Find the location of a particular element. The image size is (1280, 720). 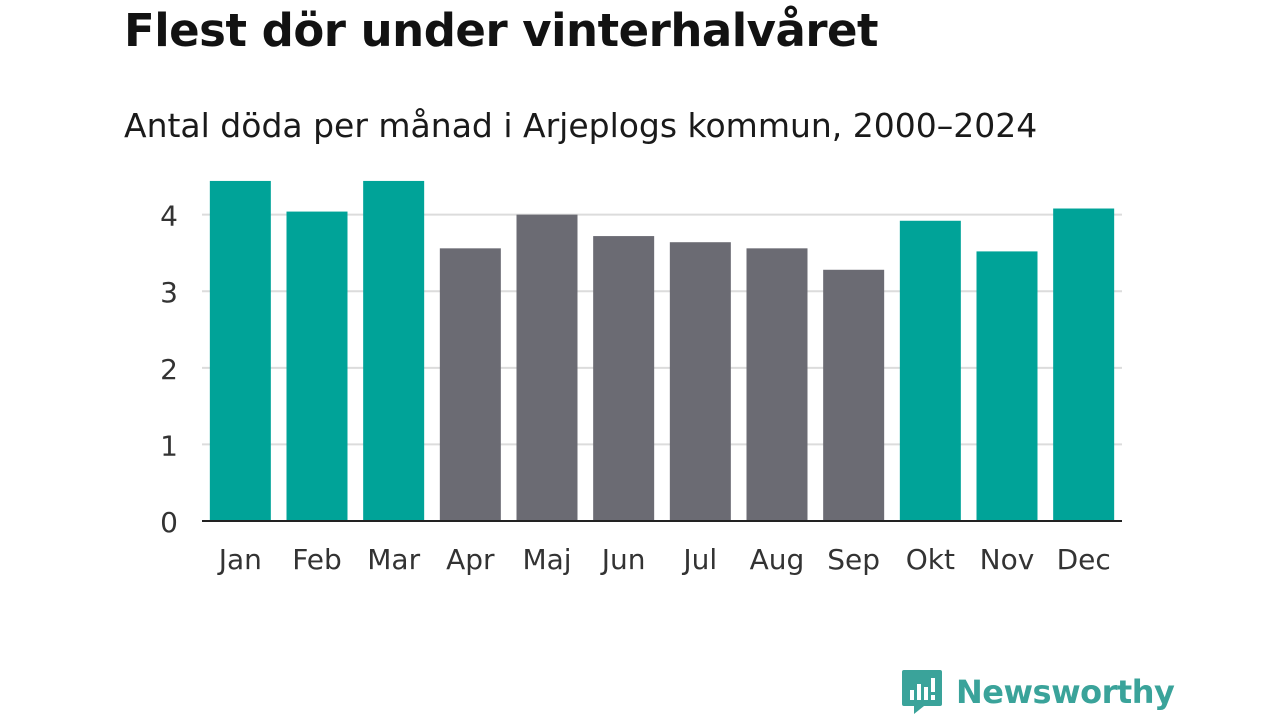

brand: Newsworthy is located at coordinates (1037, 692).